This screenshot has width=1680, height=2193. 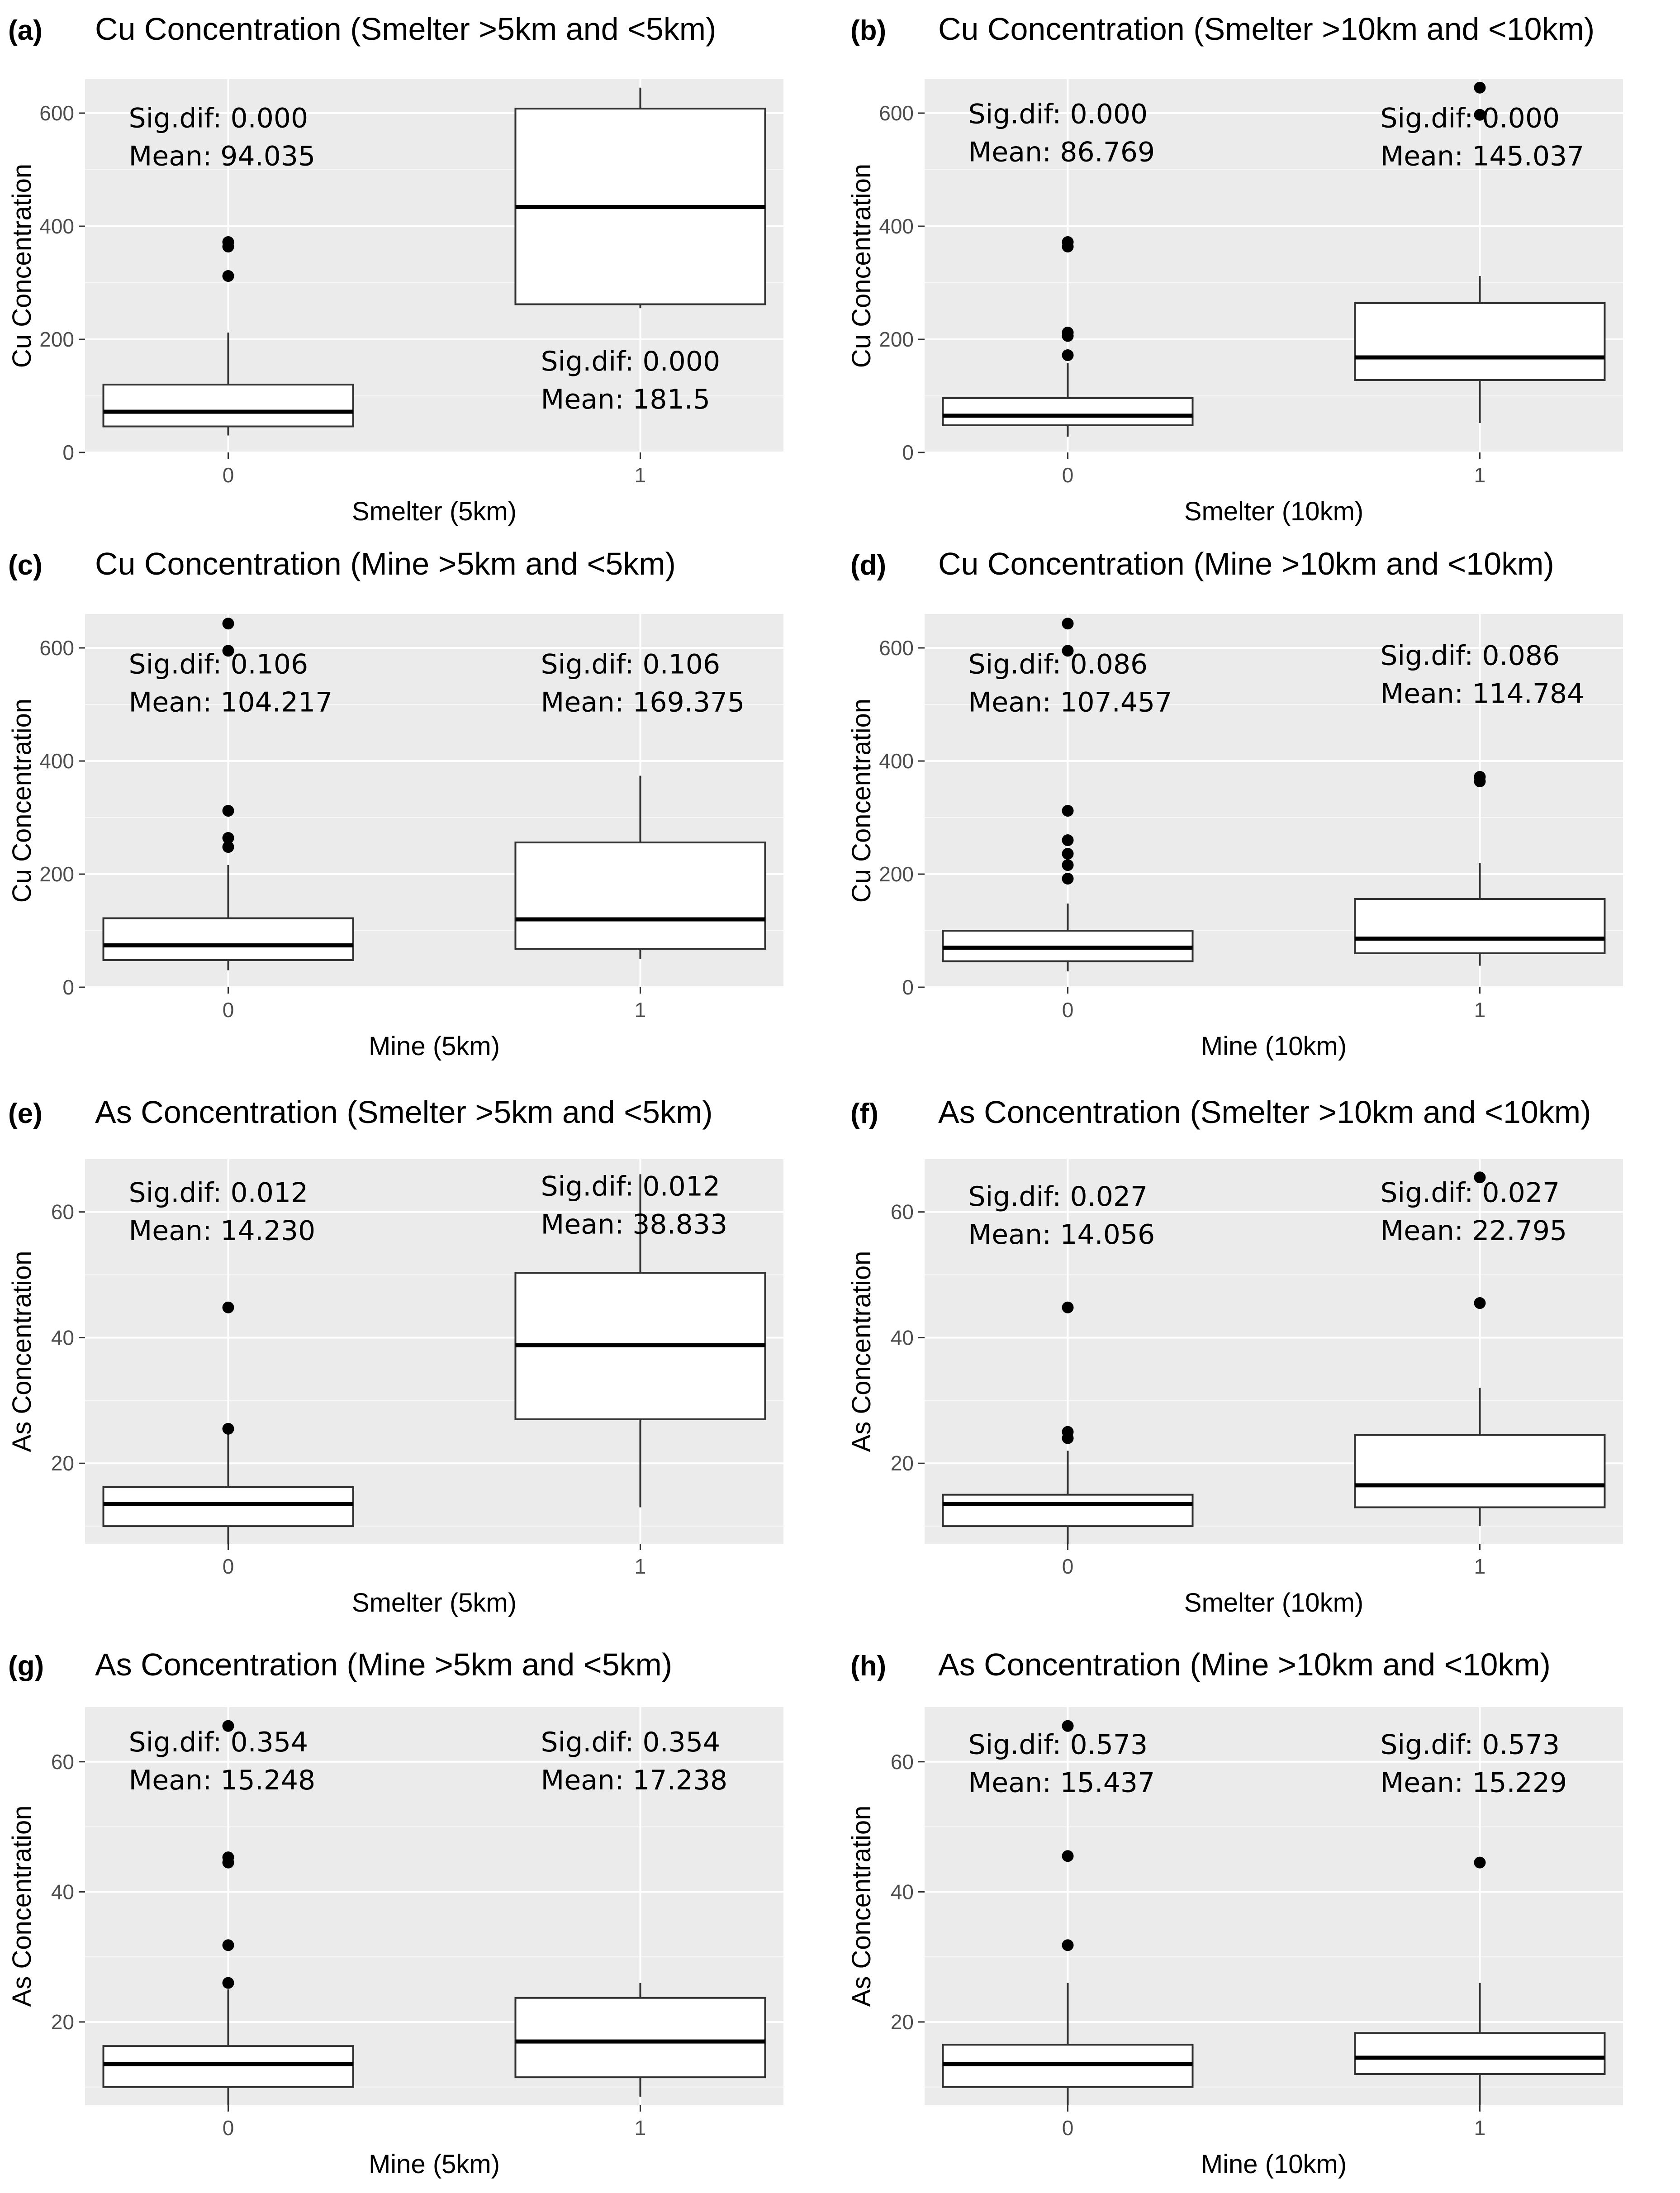 I want to click on panel-label: (g), so click(x=26, y=1666).